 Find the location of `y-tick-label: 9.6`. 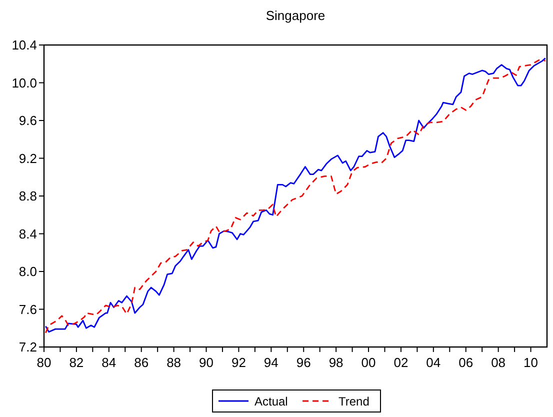

y-tick-label: 9.6 is located at coordinates (27, 120).